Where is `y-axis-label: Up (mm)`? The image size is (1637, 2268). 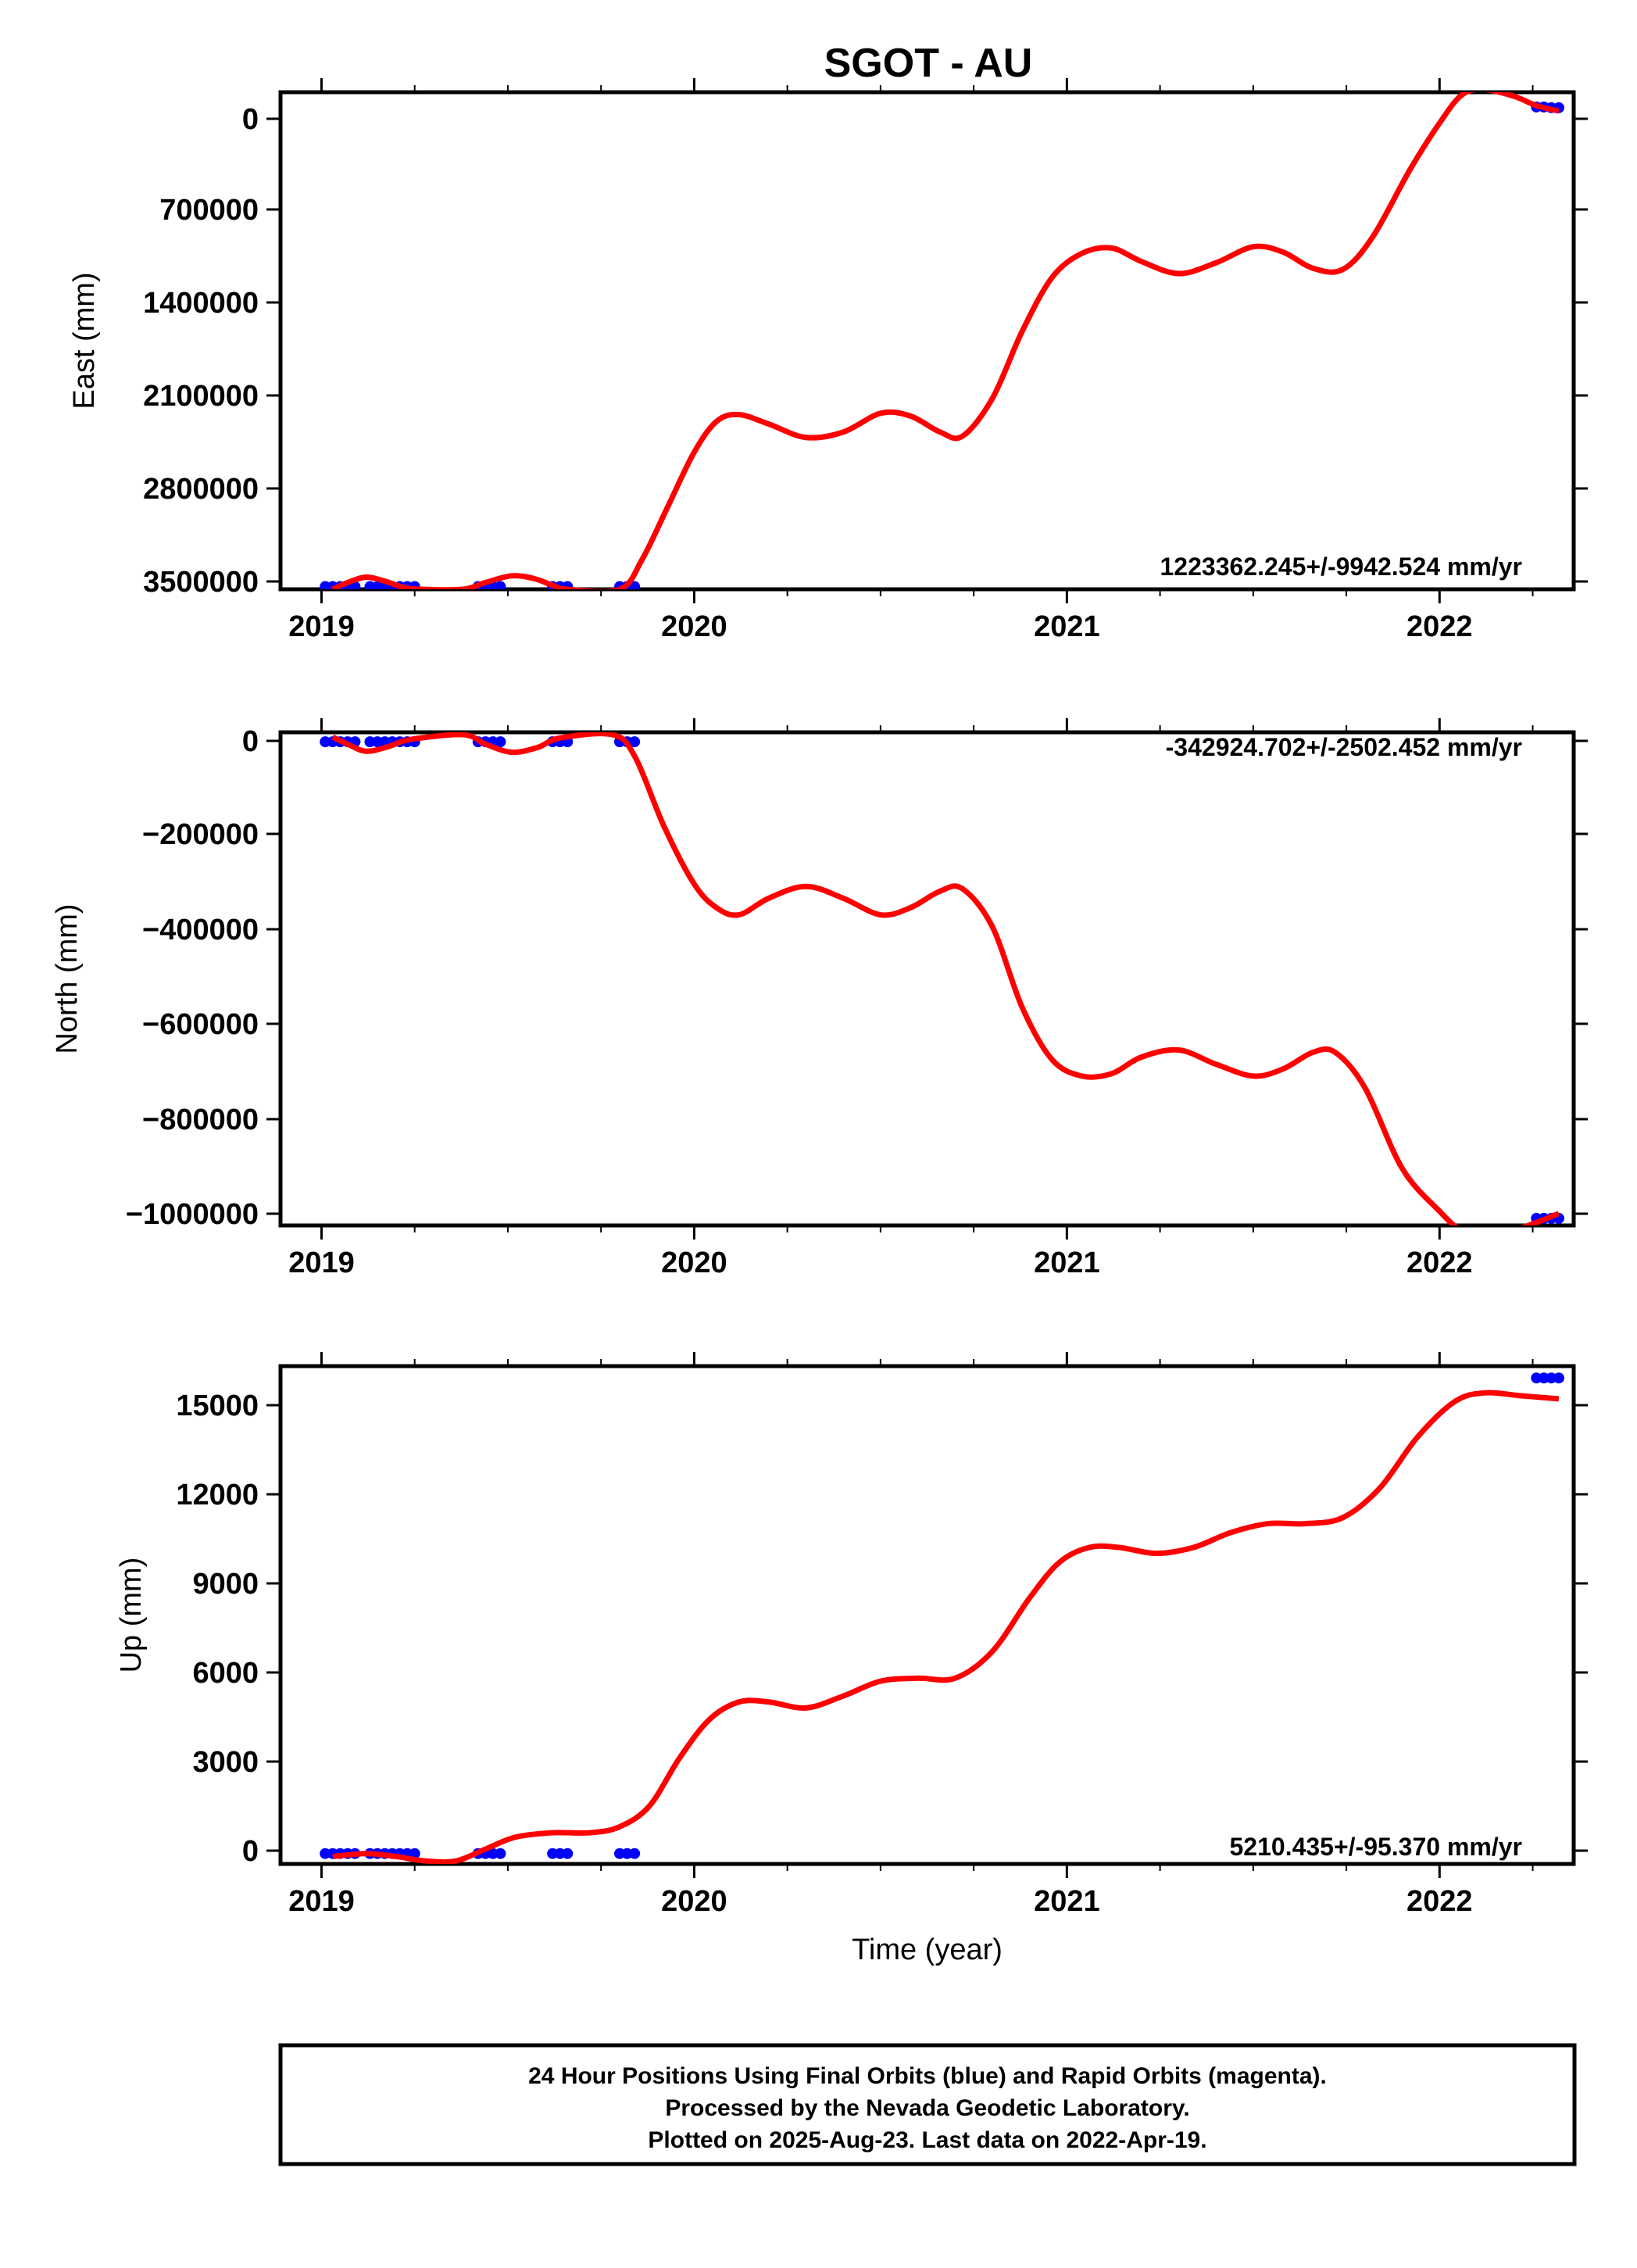
y-axis-label: Up (mm) is located at coordinates (131, 1615).